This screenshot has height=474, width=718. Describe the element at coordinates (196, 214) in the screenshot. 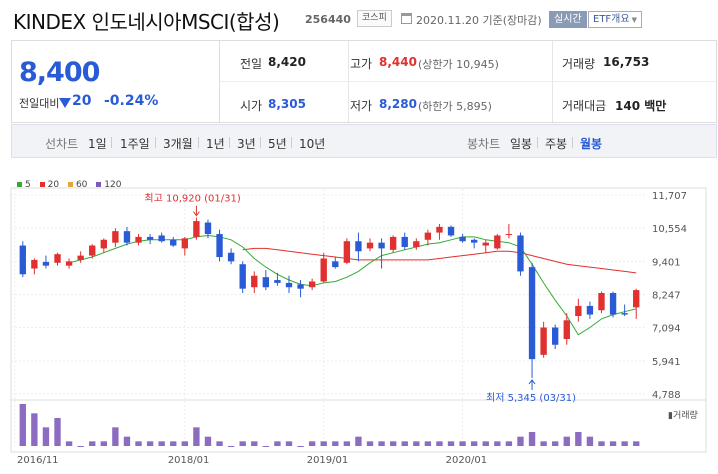

I see `max-arrow-head-icon` at that location.